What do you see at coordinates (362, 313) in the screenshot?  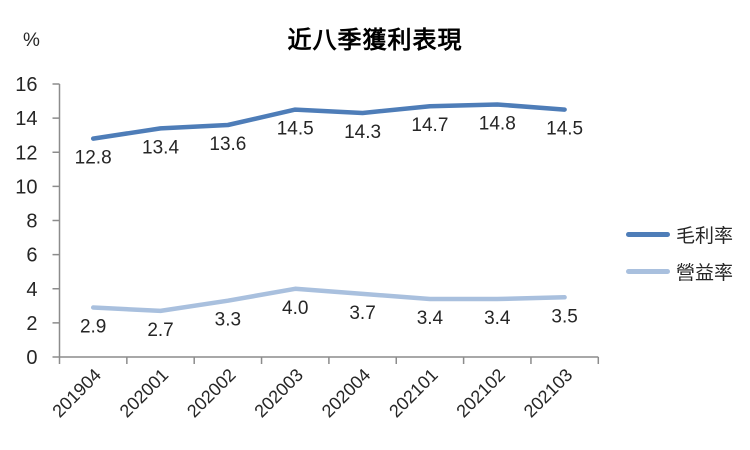 I see `data-label: 3.7` at bounding box center [362, 313].